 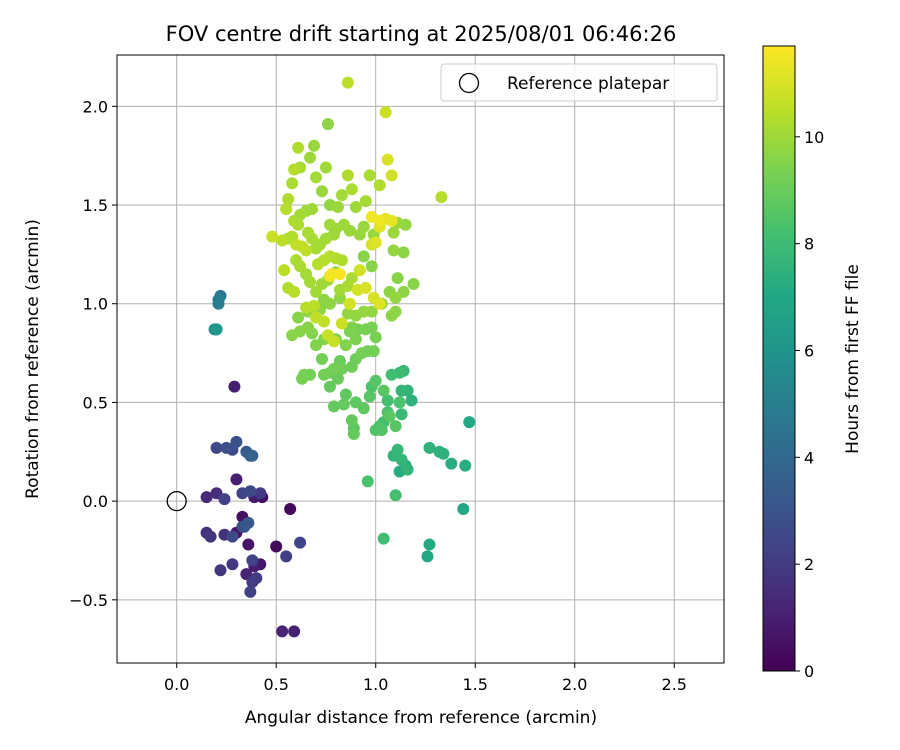 What do you see at coordinates (475, 684) in the screenshot?
I see `x-tick-label: 1.5` at bounding box center [475, 684].